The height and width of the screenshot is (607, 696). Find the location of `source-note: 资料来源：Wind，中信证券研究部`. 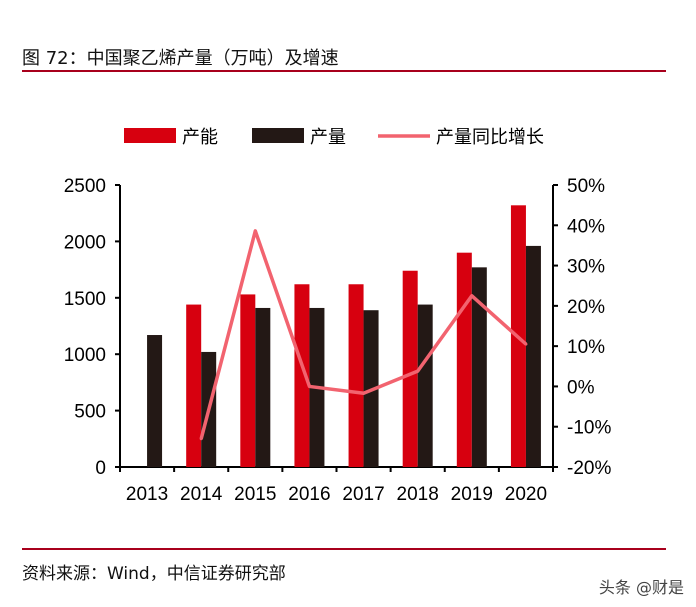

source-note: 资料来源：Wind，中信证券研究部 is located at coordinates (154, 574).